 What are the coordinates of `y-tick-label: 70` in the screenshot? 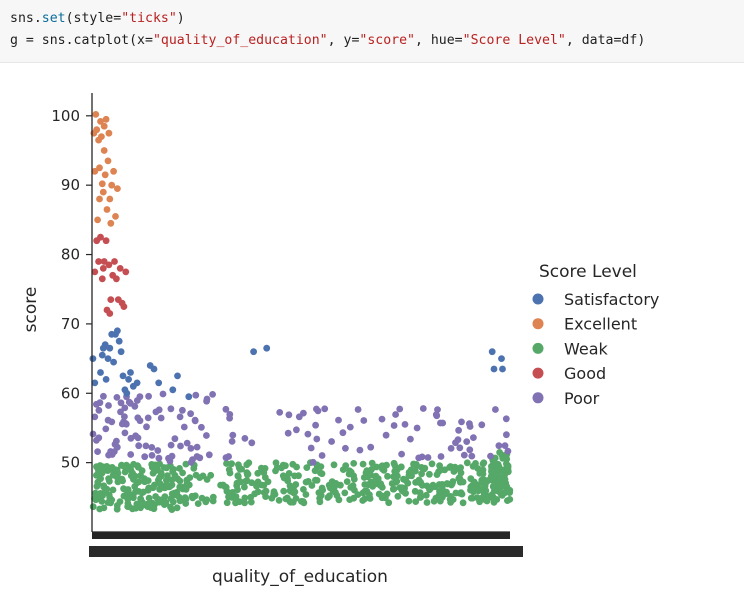 It's located at (70, 324).